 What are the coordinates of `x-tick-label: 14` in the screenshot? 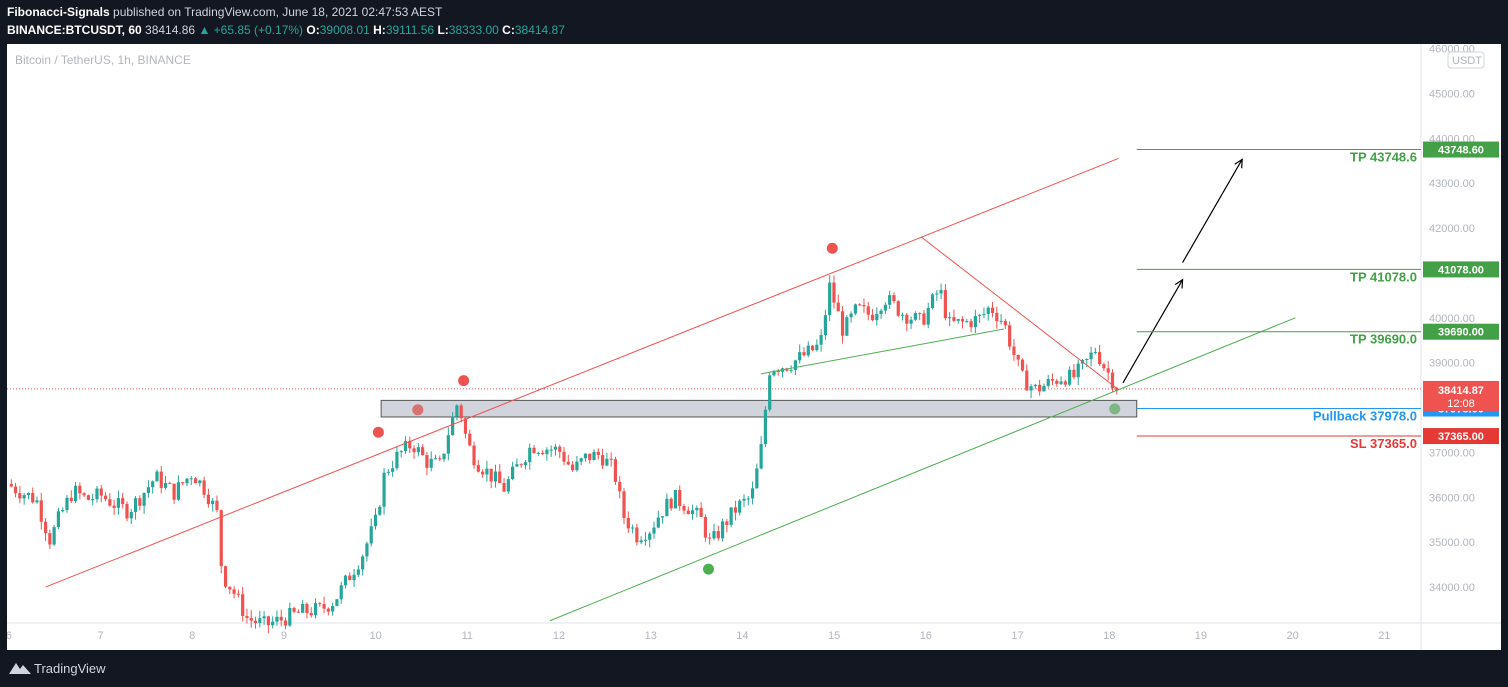 It's located at (742, 636).